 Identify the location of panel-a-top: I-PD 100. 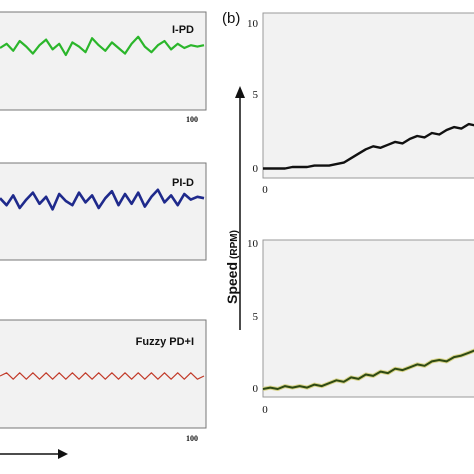
(103, 67).